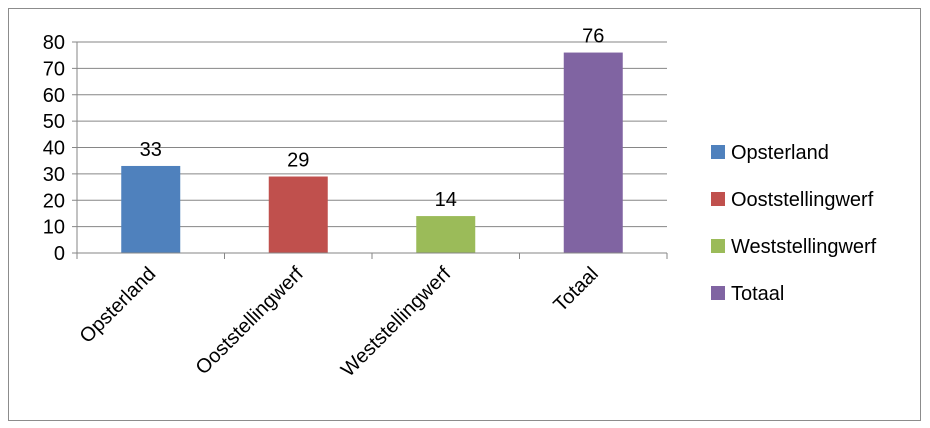 Image resolution: width=930 pixels, height=428 pixels. What do you see at coordinates (250, 321) in the screenshot?
I see `x-tick-label: Ooststellingwerf` at bounding box center [250, 321].